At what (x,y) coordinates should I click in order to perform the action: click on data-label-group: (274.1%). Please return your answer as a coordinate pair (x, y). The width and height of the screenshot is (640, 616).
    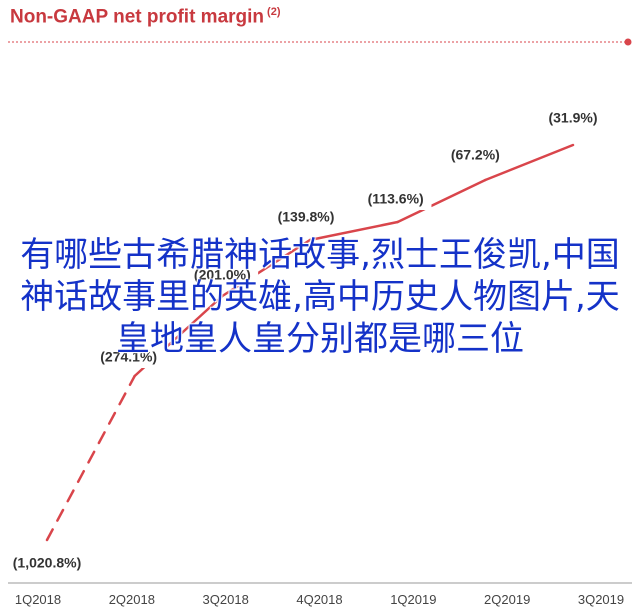
    Looking at the image, I should click on (128, 358).